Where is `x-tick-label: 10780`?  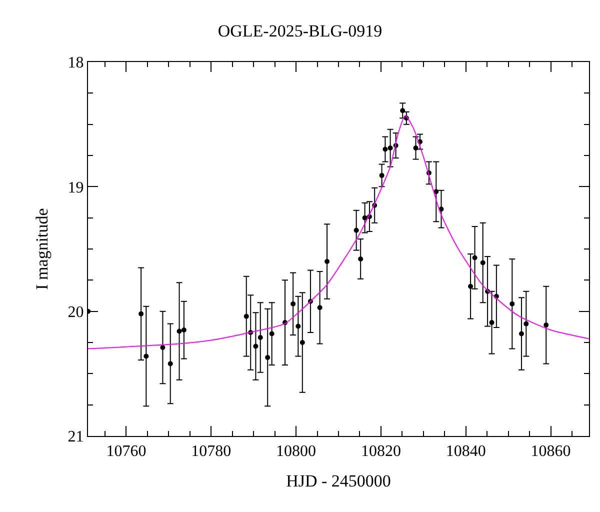
x-tick-label: 10780 is located at coordinates (211, 451).